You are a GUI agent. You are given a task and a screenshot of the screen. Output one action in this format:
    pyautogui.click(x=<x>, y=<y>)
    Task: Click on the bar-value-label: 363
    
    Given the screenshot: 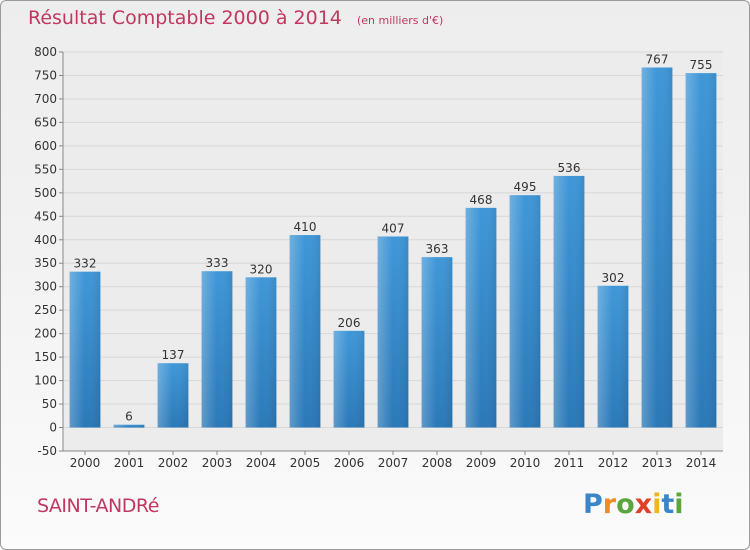 What is the action you would take?
    pyautogui.click(x=437, y=249)
    